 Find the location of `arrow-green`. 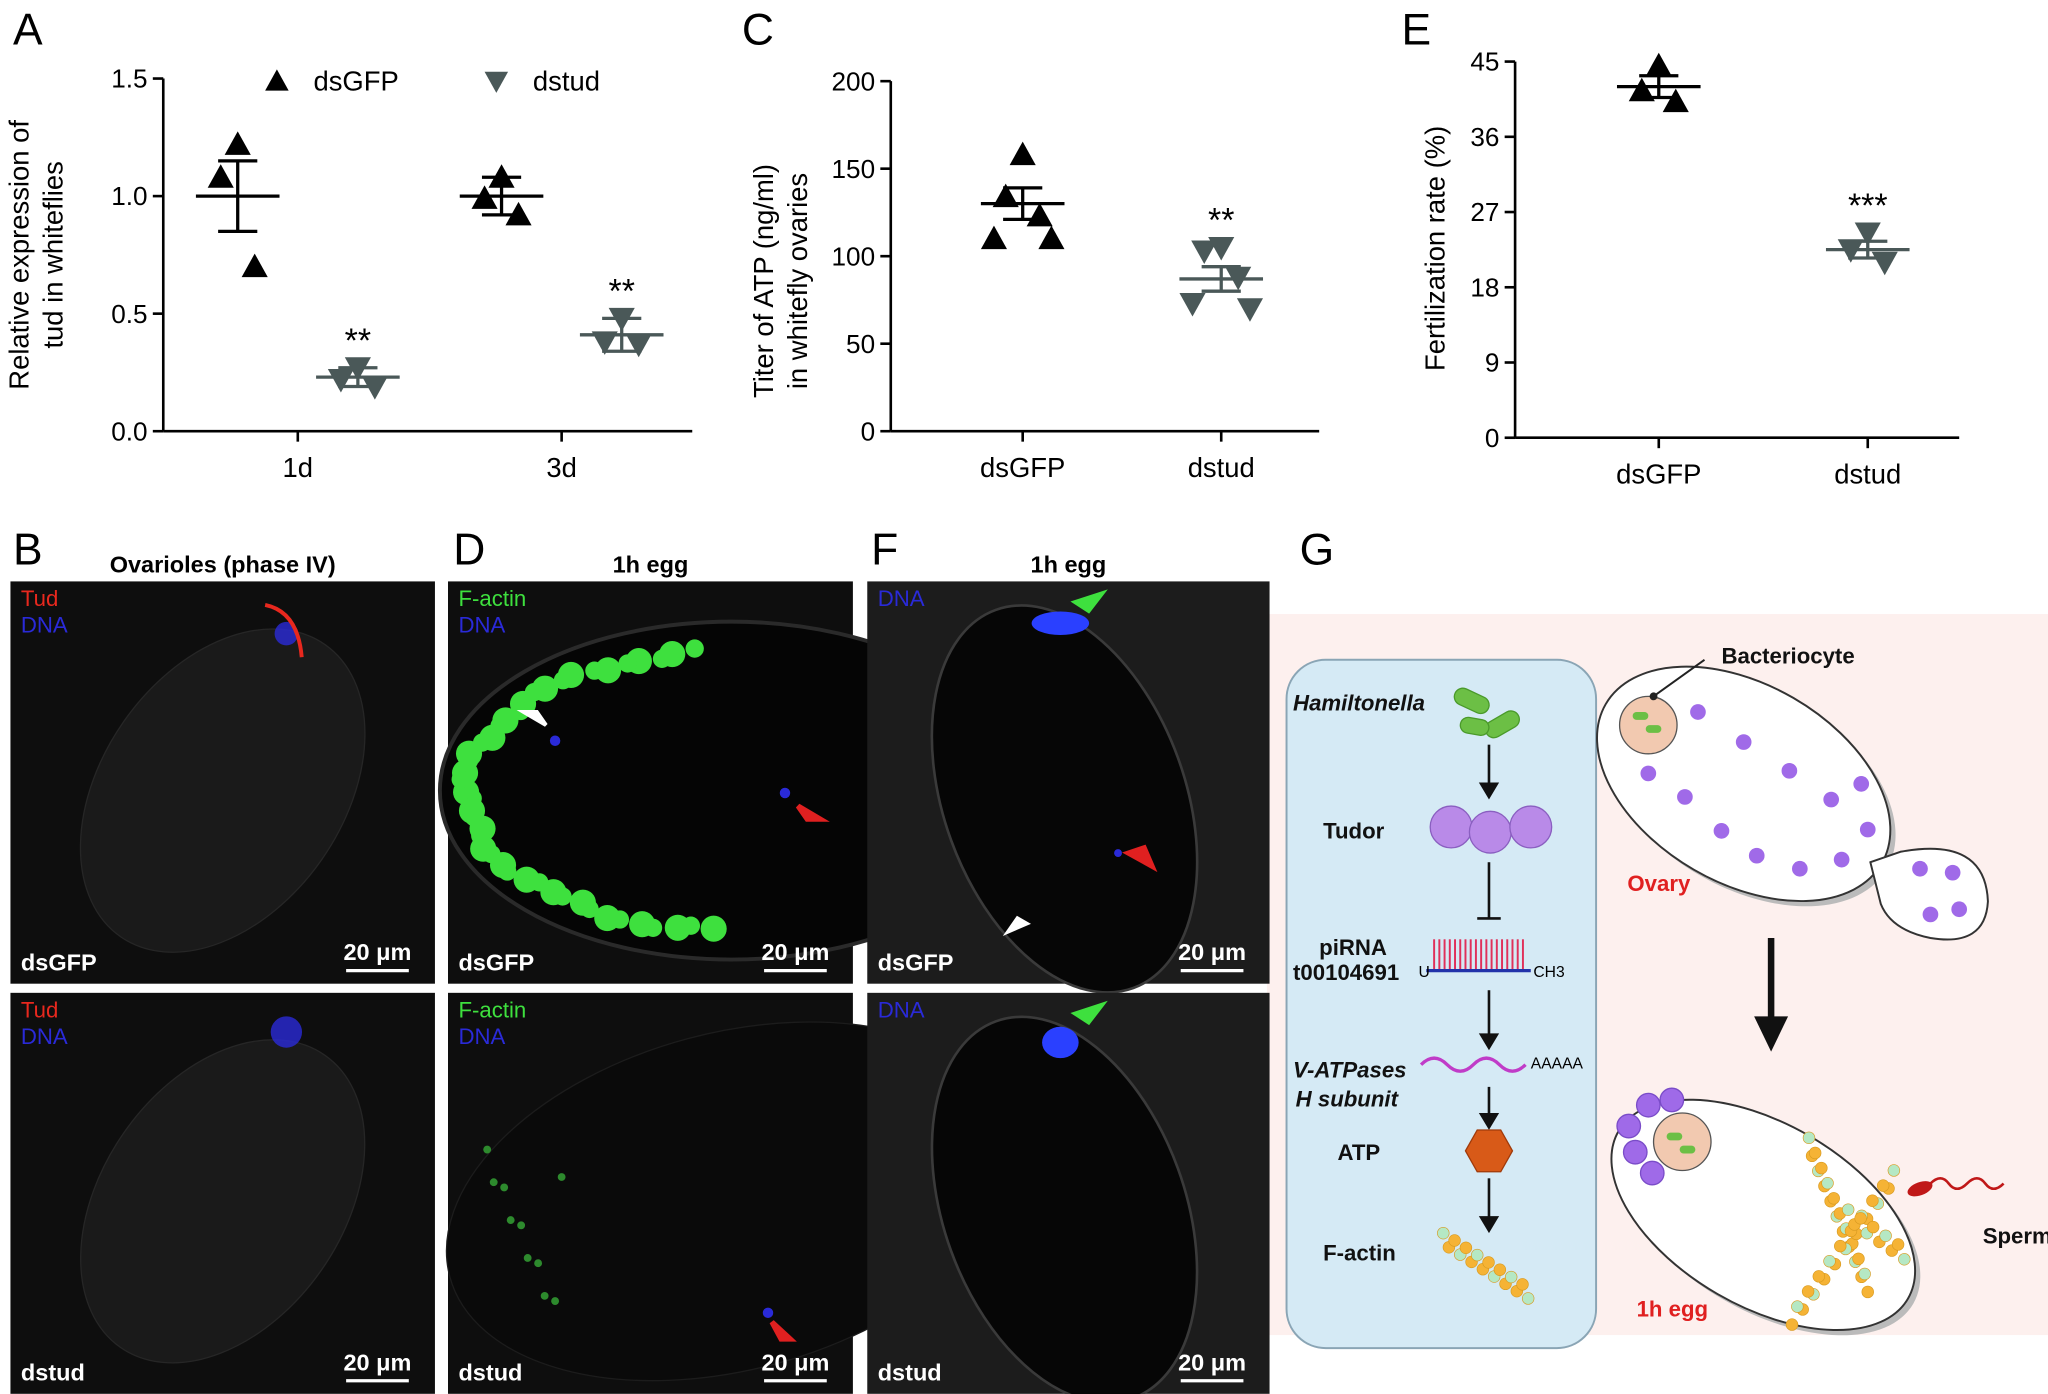

arrow-green is located at coordinates (1089, 1013).